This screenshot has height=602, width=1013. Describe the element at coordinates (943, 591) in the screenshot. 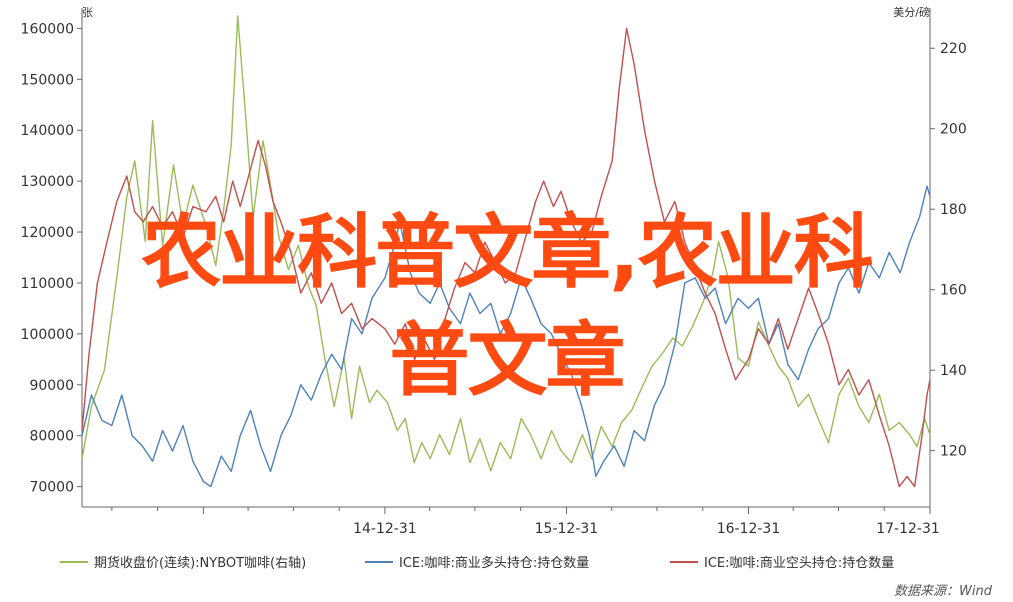

I see `source-label: 数据来源：Wind` at that location.